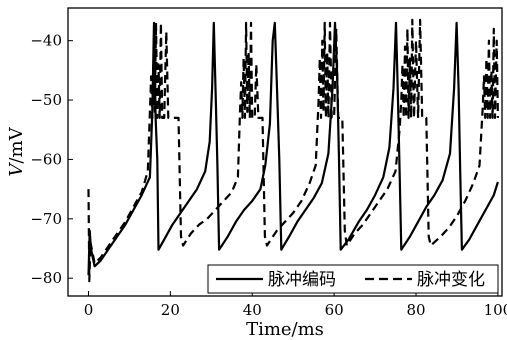 This screenshot has height=340, width=507. What do you see at coordinates (16, 144) in the screenshot?
I see `y-axis-label-unit: /mV` at bounding box center [16, 144].